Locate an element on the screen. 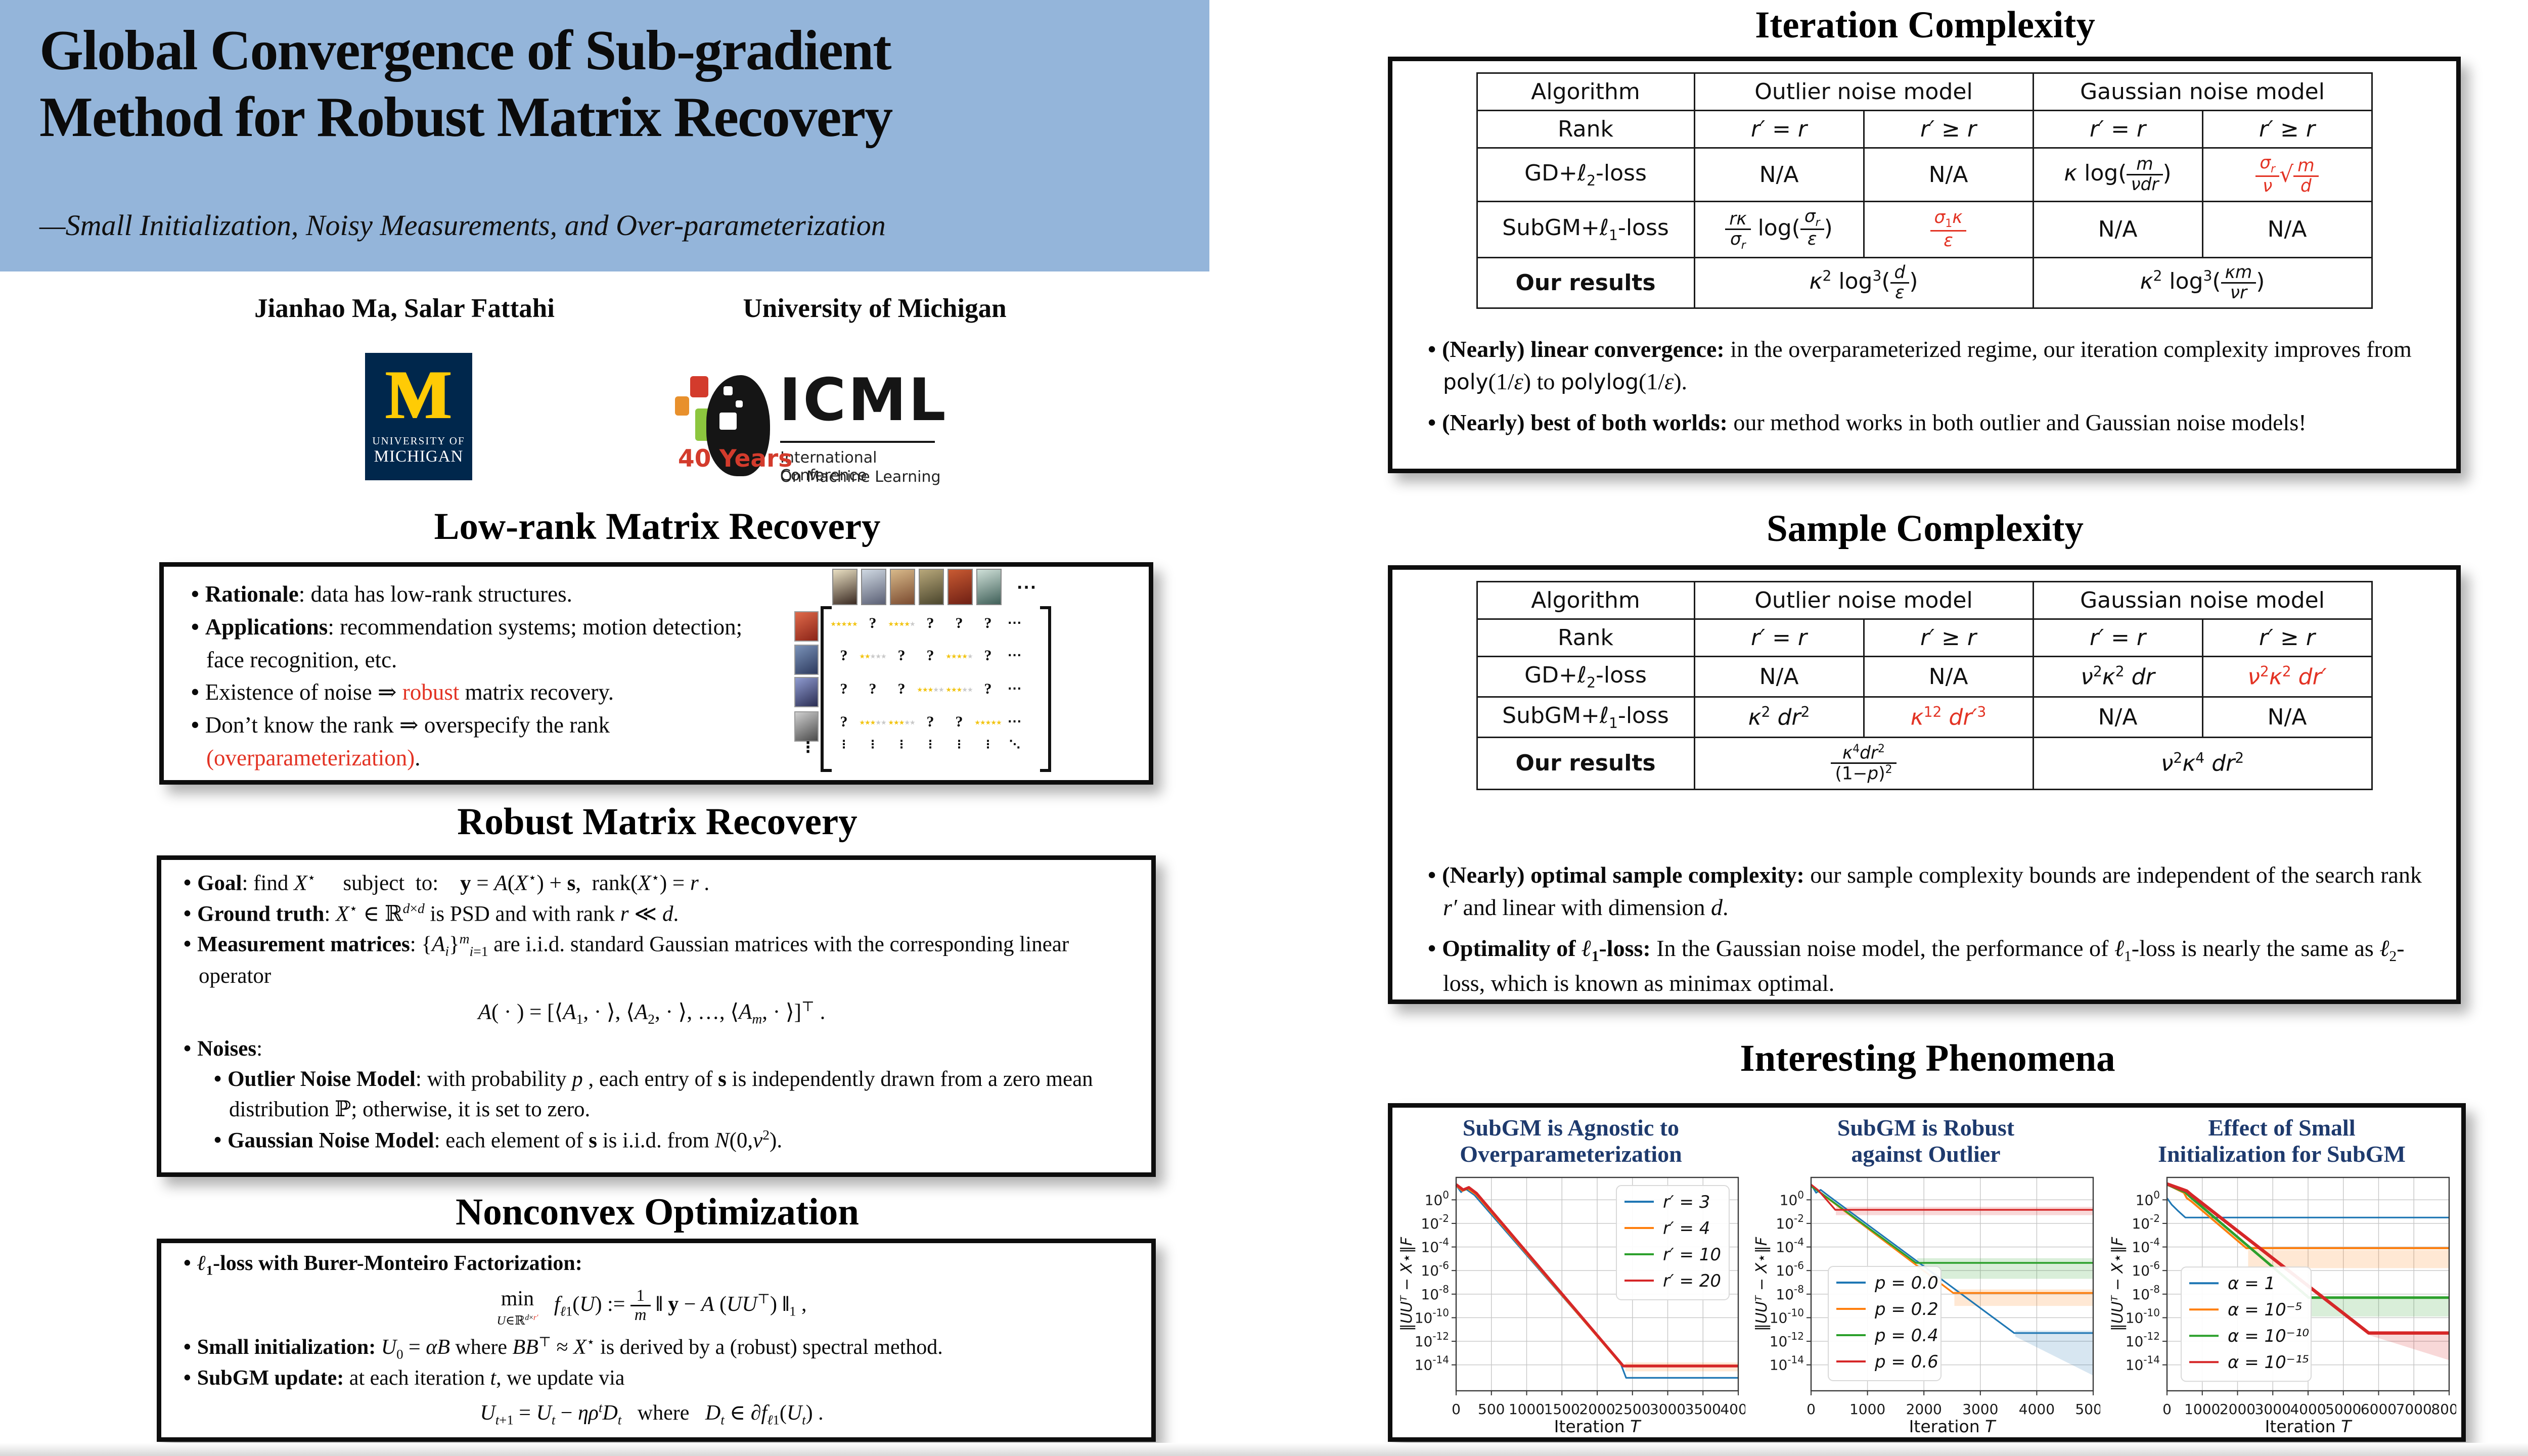 This screenshot has width=2528, height=1456. chart-legend is located at coordinates (1885, 1323).